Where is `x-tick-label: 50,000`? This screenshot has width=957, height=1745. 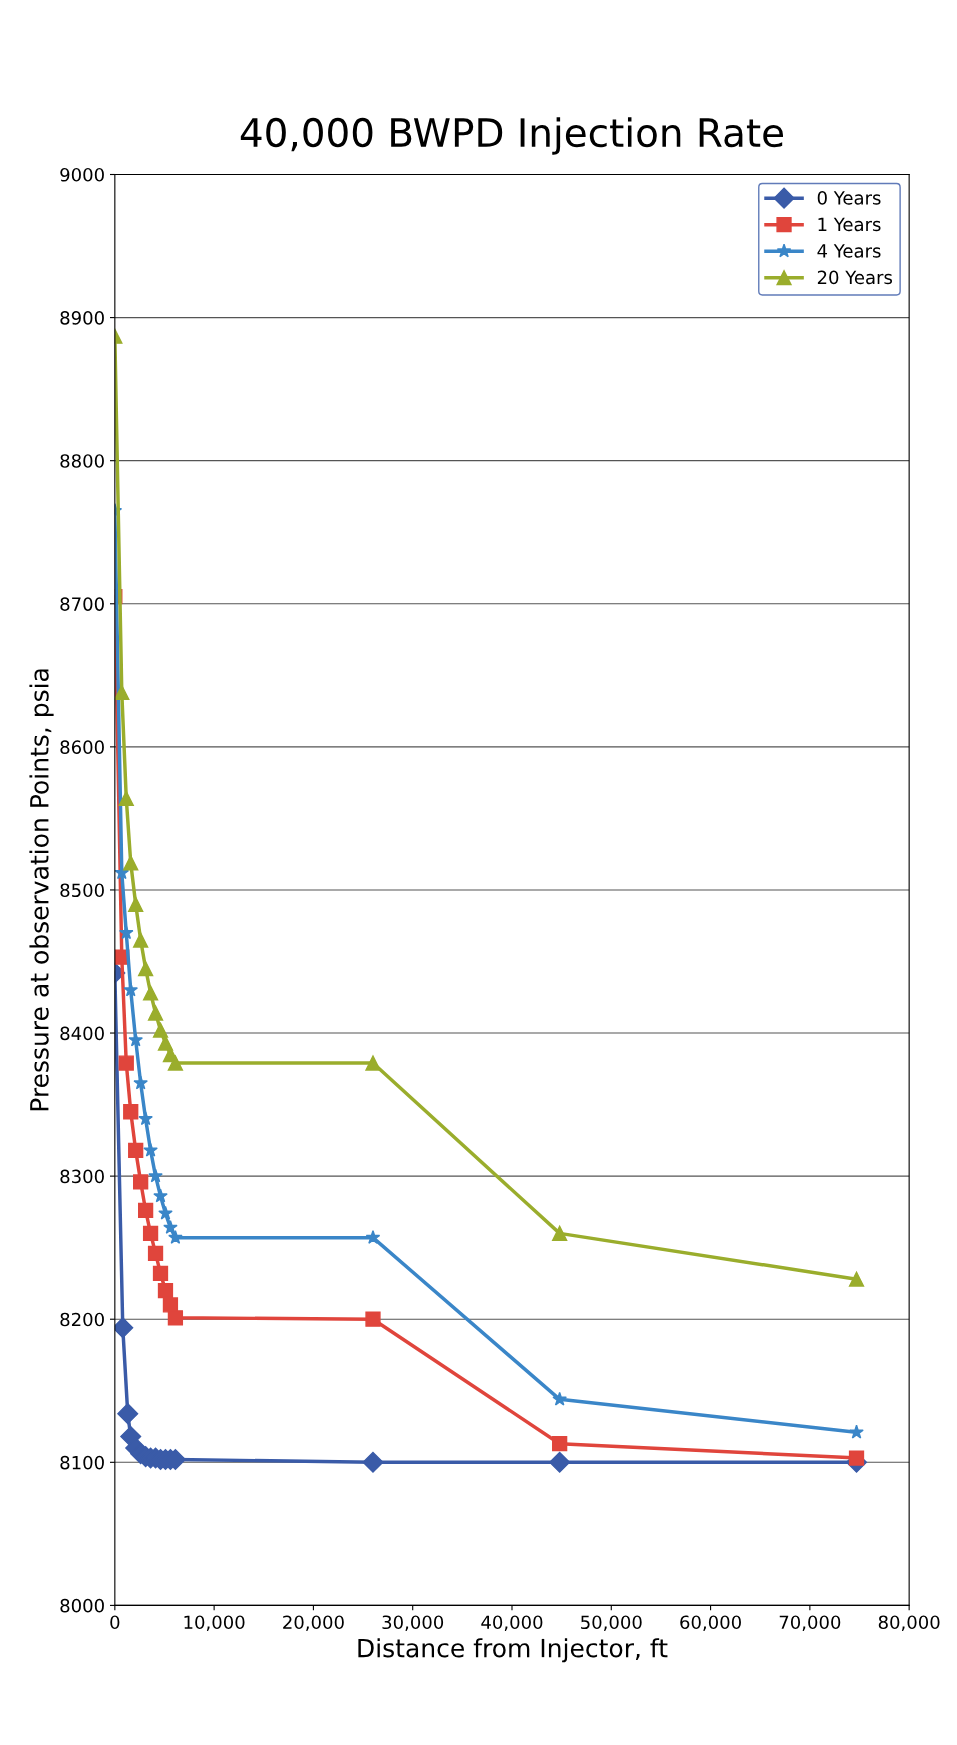
x-tick-label: 50,000 is located at coordinates (611, 1623).